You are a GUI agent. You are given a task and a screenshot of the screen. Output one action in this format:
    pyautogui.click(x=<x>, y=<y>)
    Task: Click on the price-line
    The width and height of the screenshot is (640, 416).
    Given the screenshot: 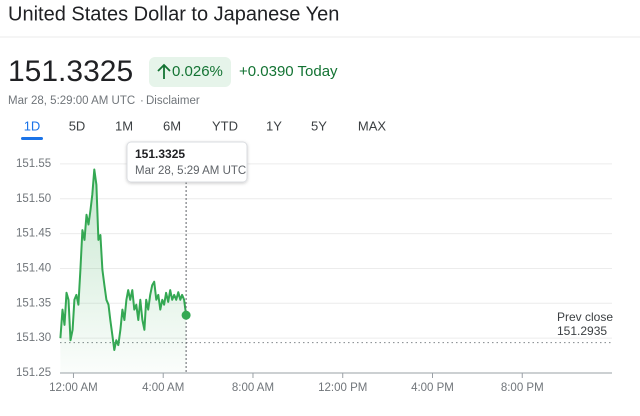 What is the action you would take?
    pyautogui.click(x=123, y=259)
    